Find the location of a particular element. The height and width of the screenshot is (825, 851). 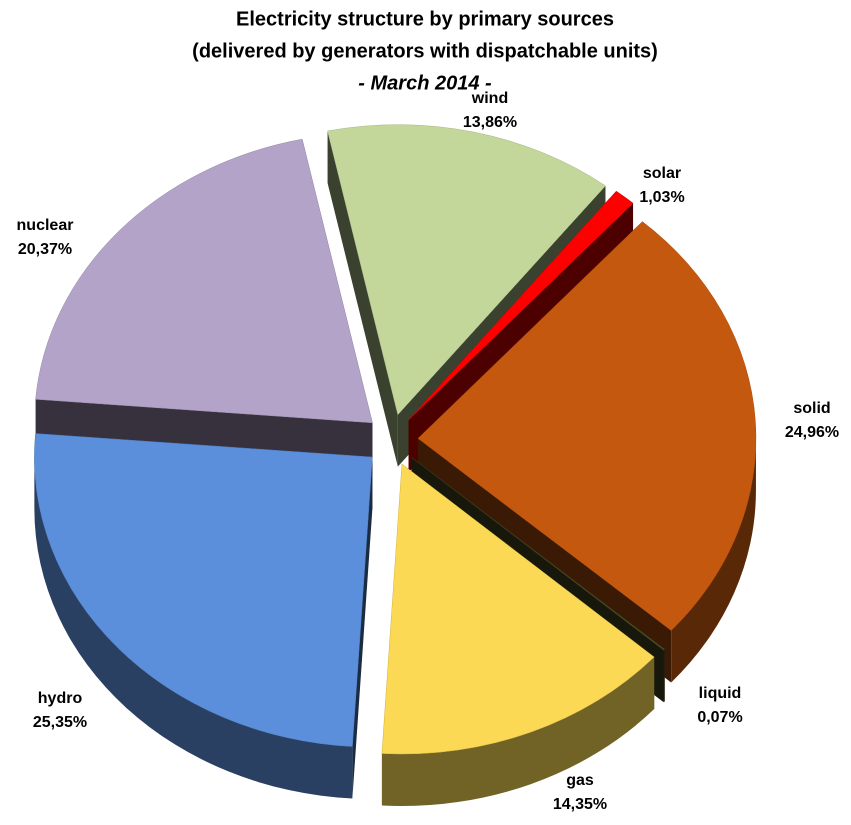

category-label: wind is located at coordinates (489, 98).